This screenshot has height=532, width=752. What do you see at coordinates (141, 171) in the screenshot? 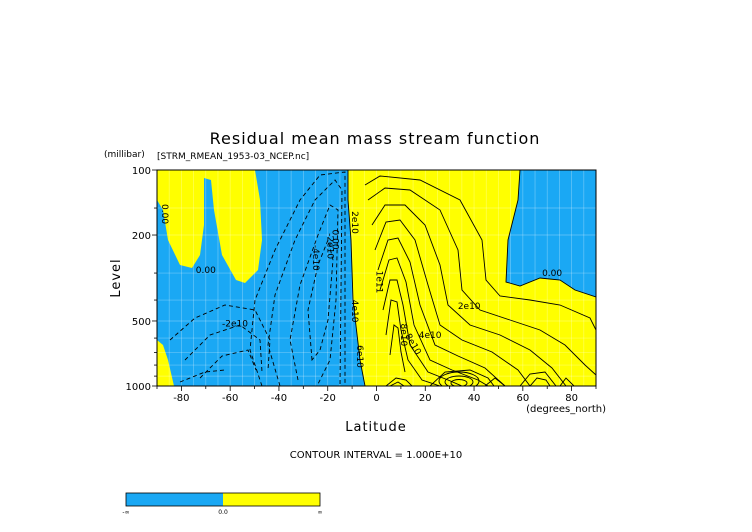
I see `y-tick-label: 100` at bounding box center [141, 171].